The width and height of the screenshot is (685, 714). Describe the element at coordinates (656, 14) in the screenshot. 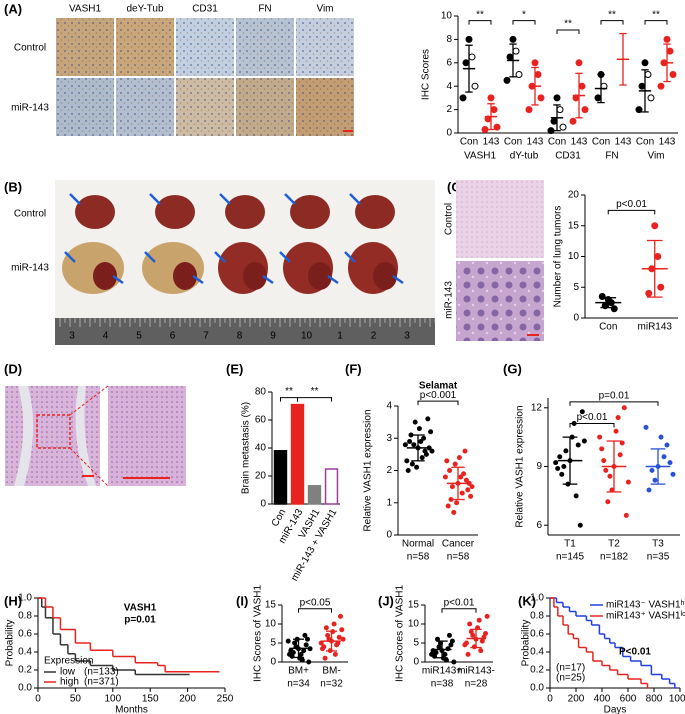

I see `significance-label: **` at that location.